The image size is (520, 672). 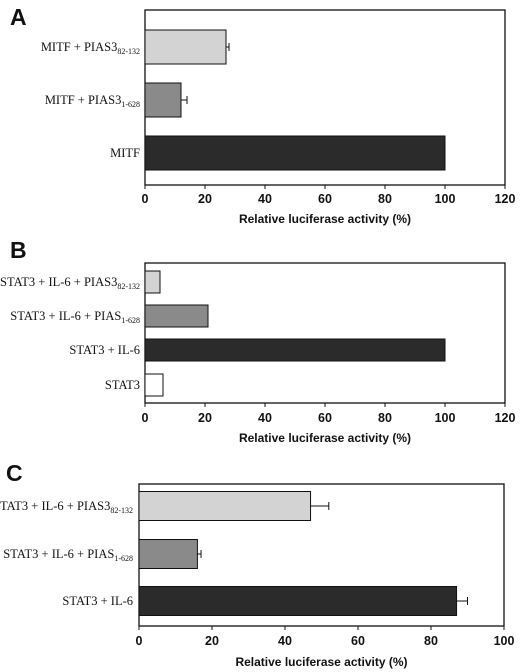 What do you see at coordinates (90, 48) in the screenshot?
I see `category-label: MITF + PIAS382-132` at bounding box center [90, 48].